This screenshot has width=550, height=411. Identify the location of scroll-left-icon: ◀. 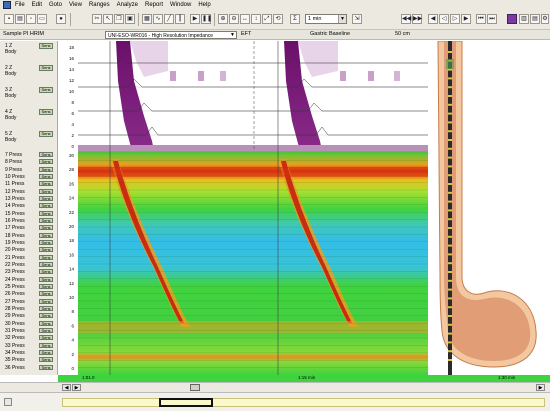
(66, 387).